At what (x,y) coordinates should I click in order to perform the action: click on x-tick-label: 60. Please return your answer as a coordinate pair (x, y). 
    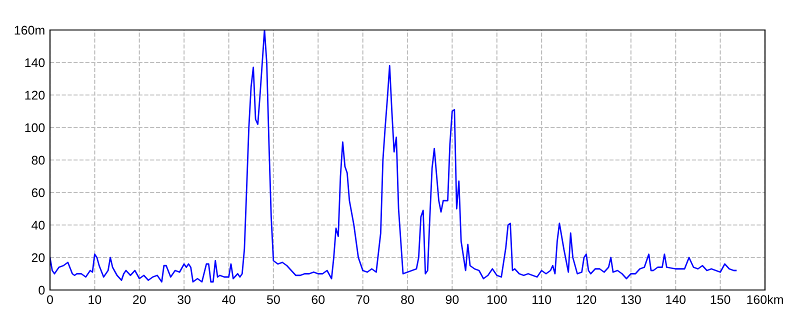
    Looking at the image, I should click on (318, 299).